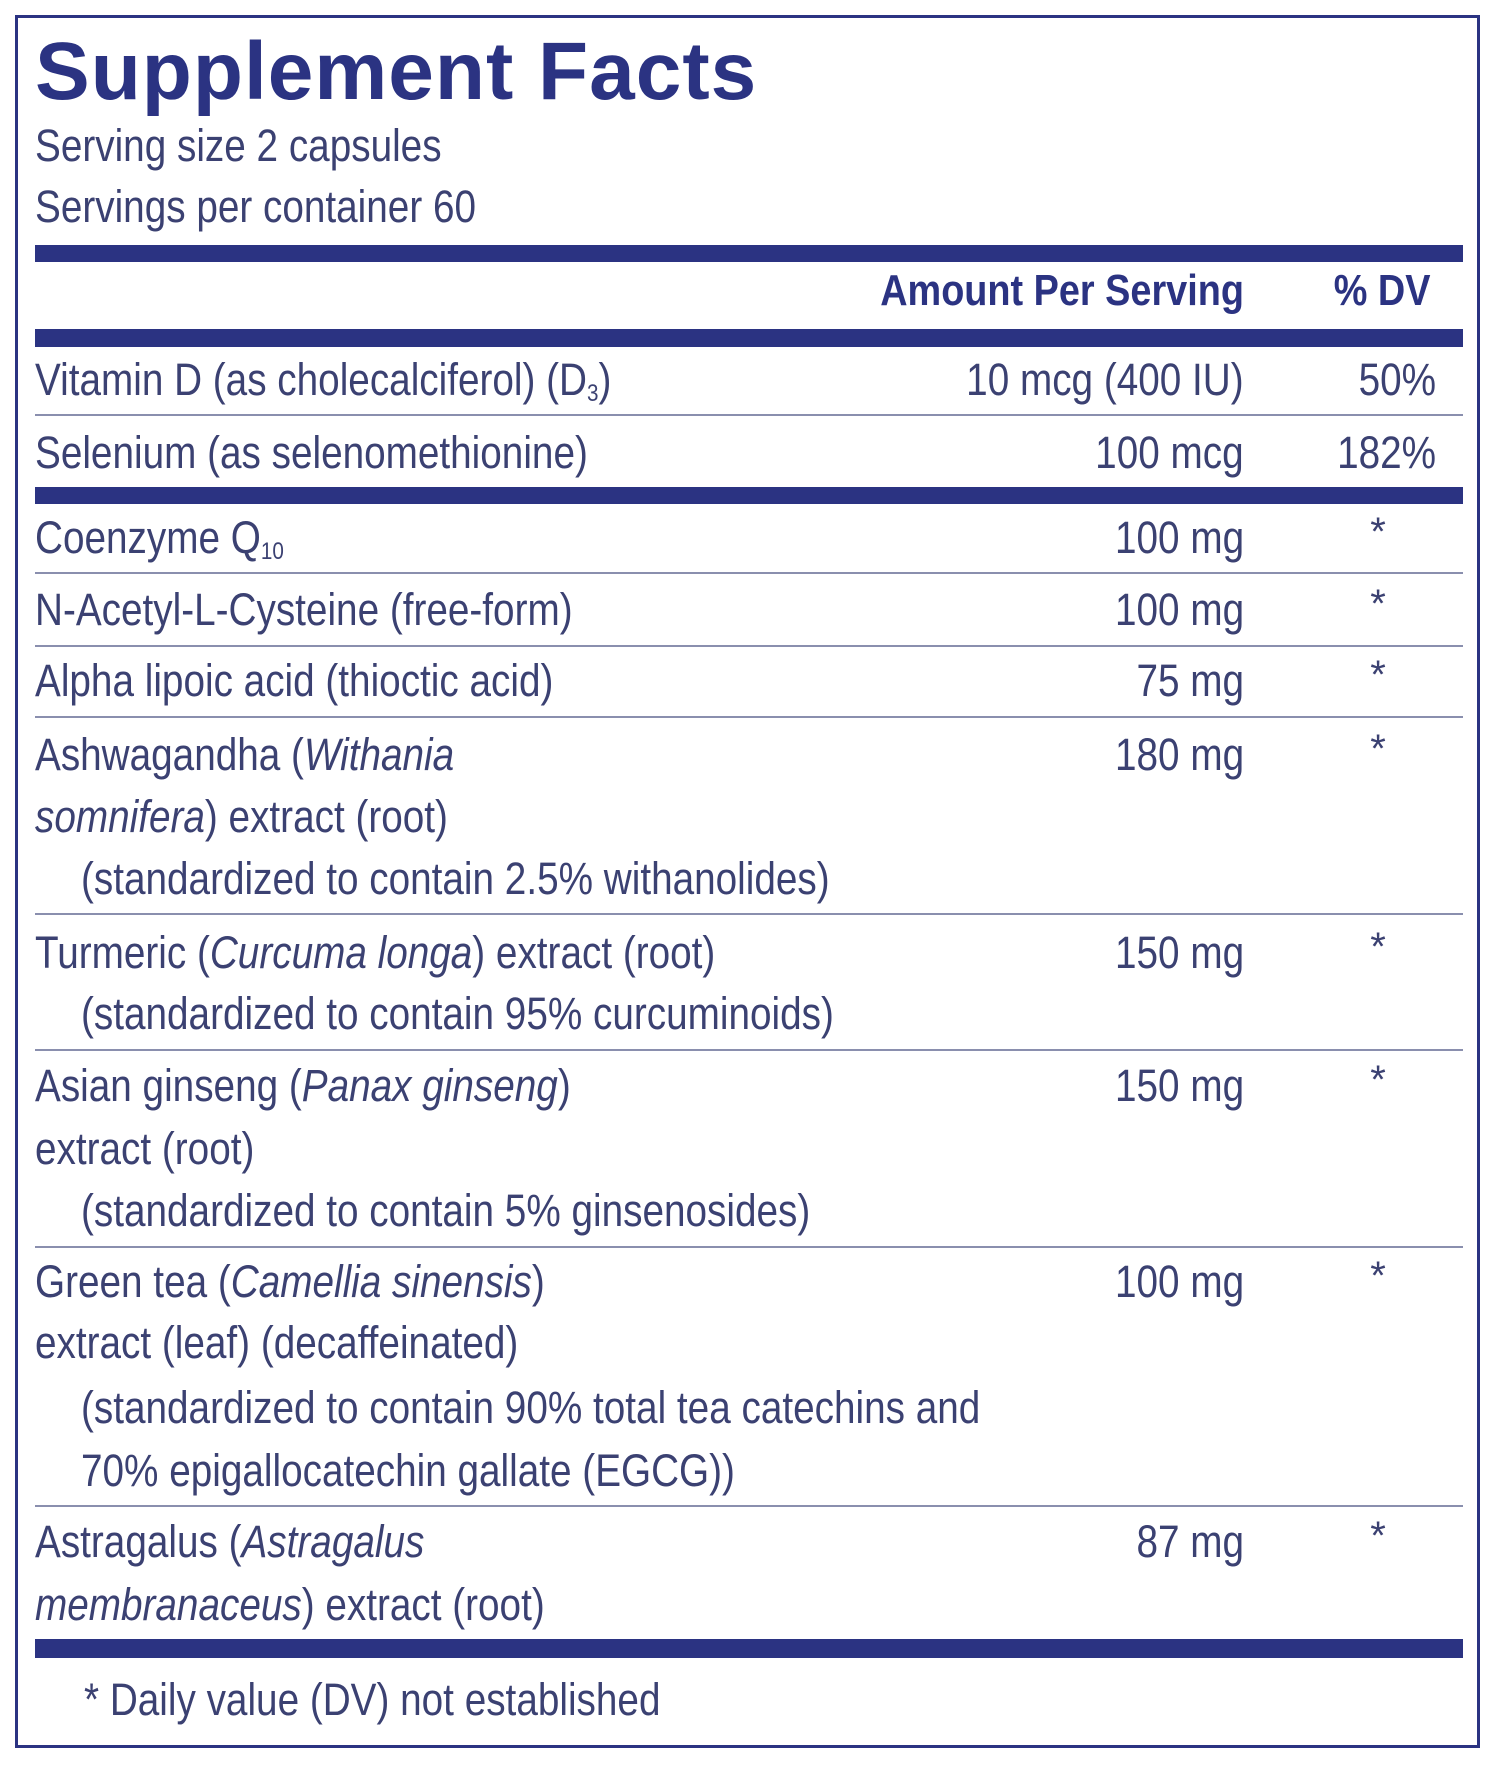 This screenshot has height=1765, width=1500. What do you see at coordinates (1105, 379) in the screenshot?
I see `amount-per-serving: 10 mcg (400 IU)` at bounding box center [1105, 379].